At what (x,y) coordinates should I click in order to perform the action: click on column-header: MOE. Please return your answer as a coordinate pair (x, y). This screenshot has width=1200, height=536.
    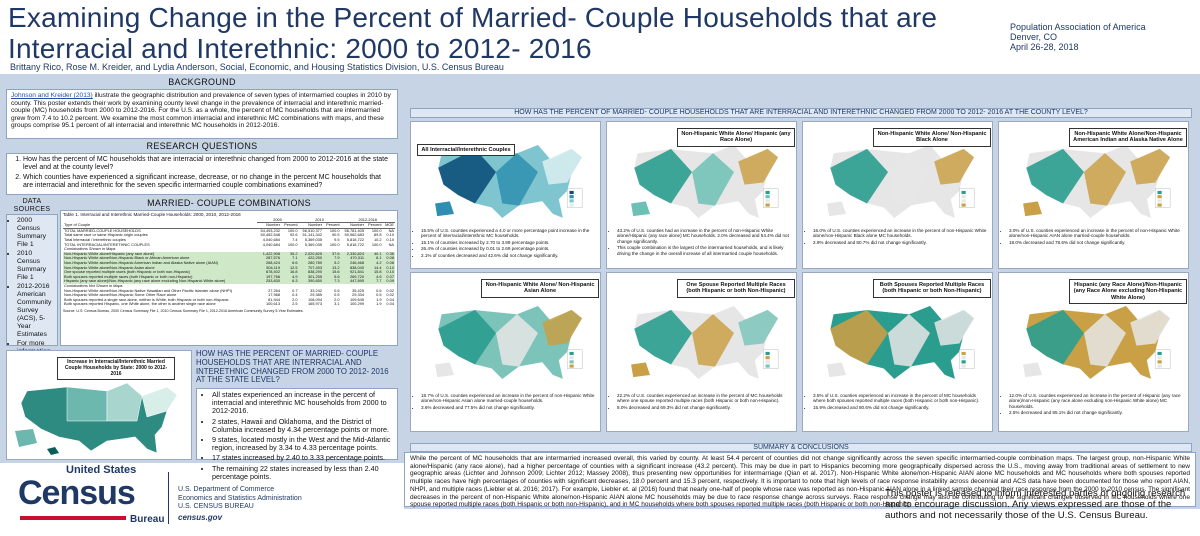
    Looking at the image, I should click on (388, 226).